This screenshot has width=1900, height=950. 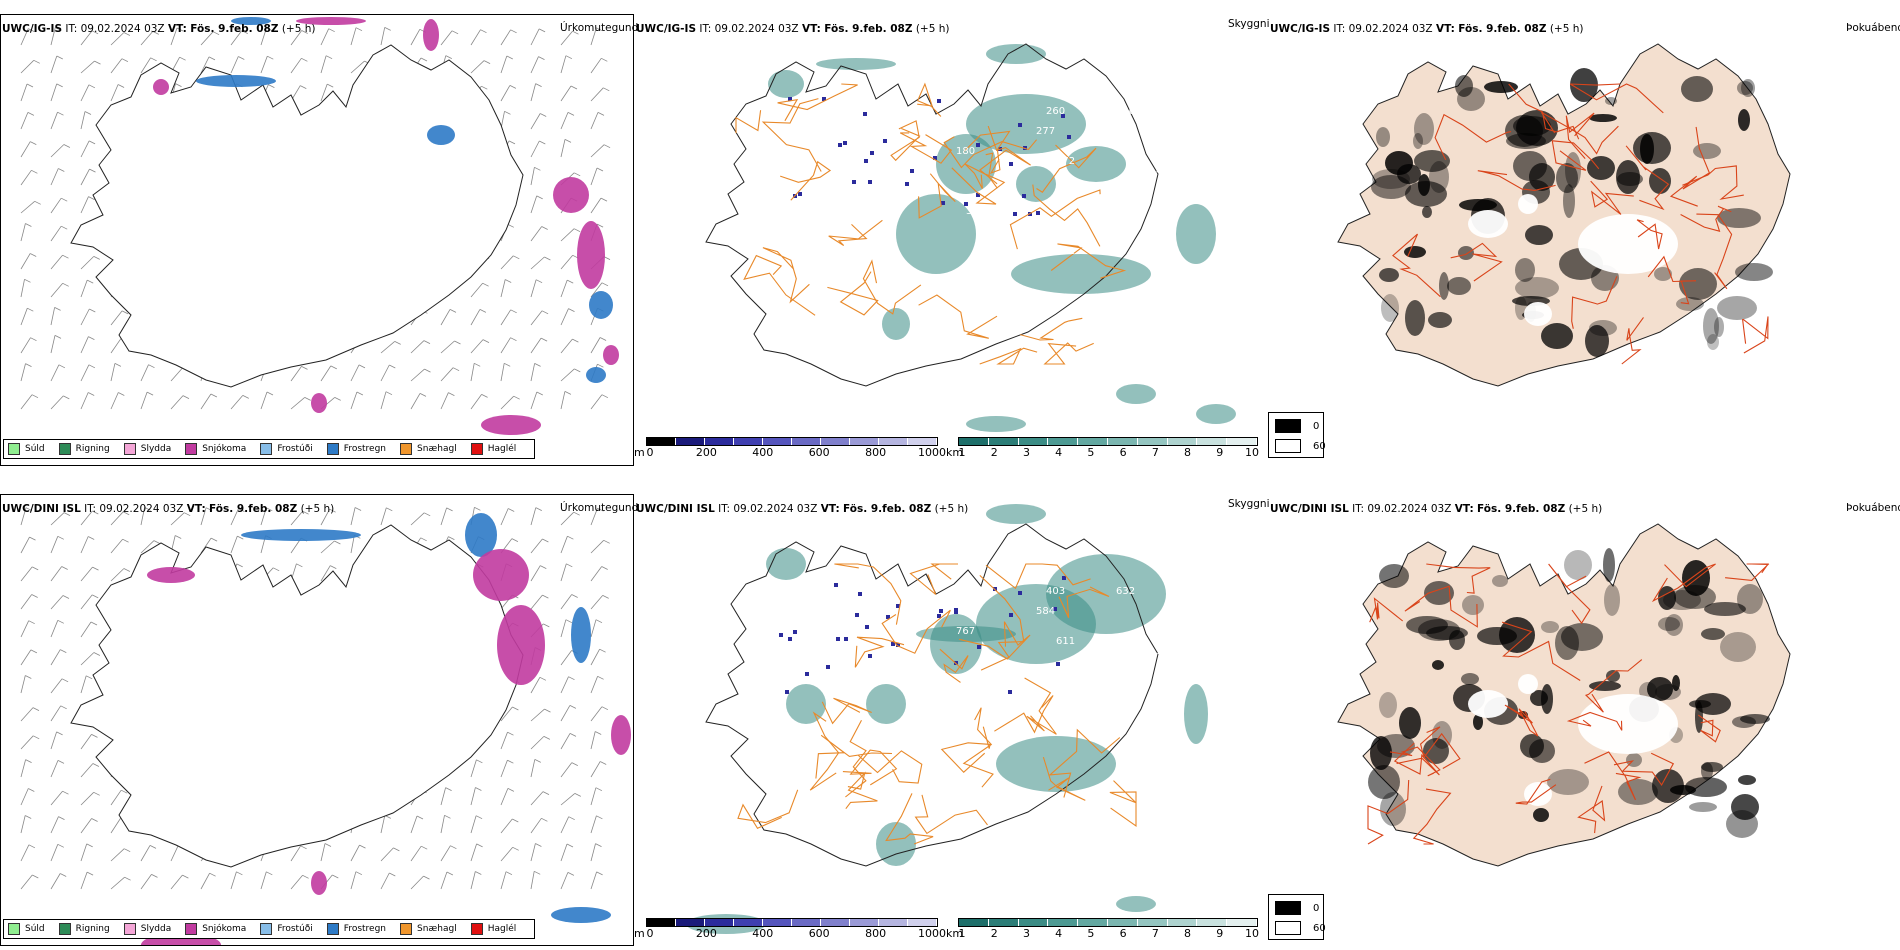 What do you see at coordinates (493, 929) in the screenshot?
I see `precip-legend-item: Haglél` at bounding box center [493, 929].